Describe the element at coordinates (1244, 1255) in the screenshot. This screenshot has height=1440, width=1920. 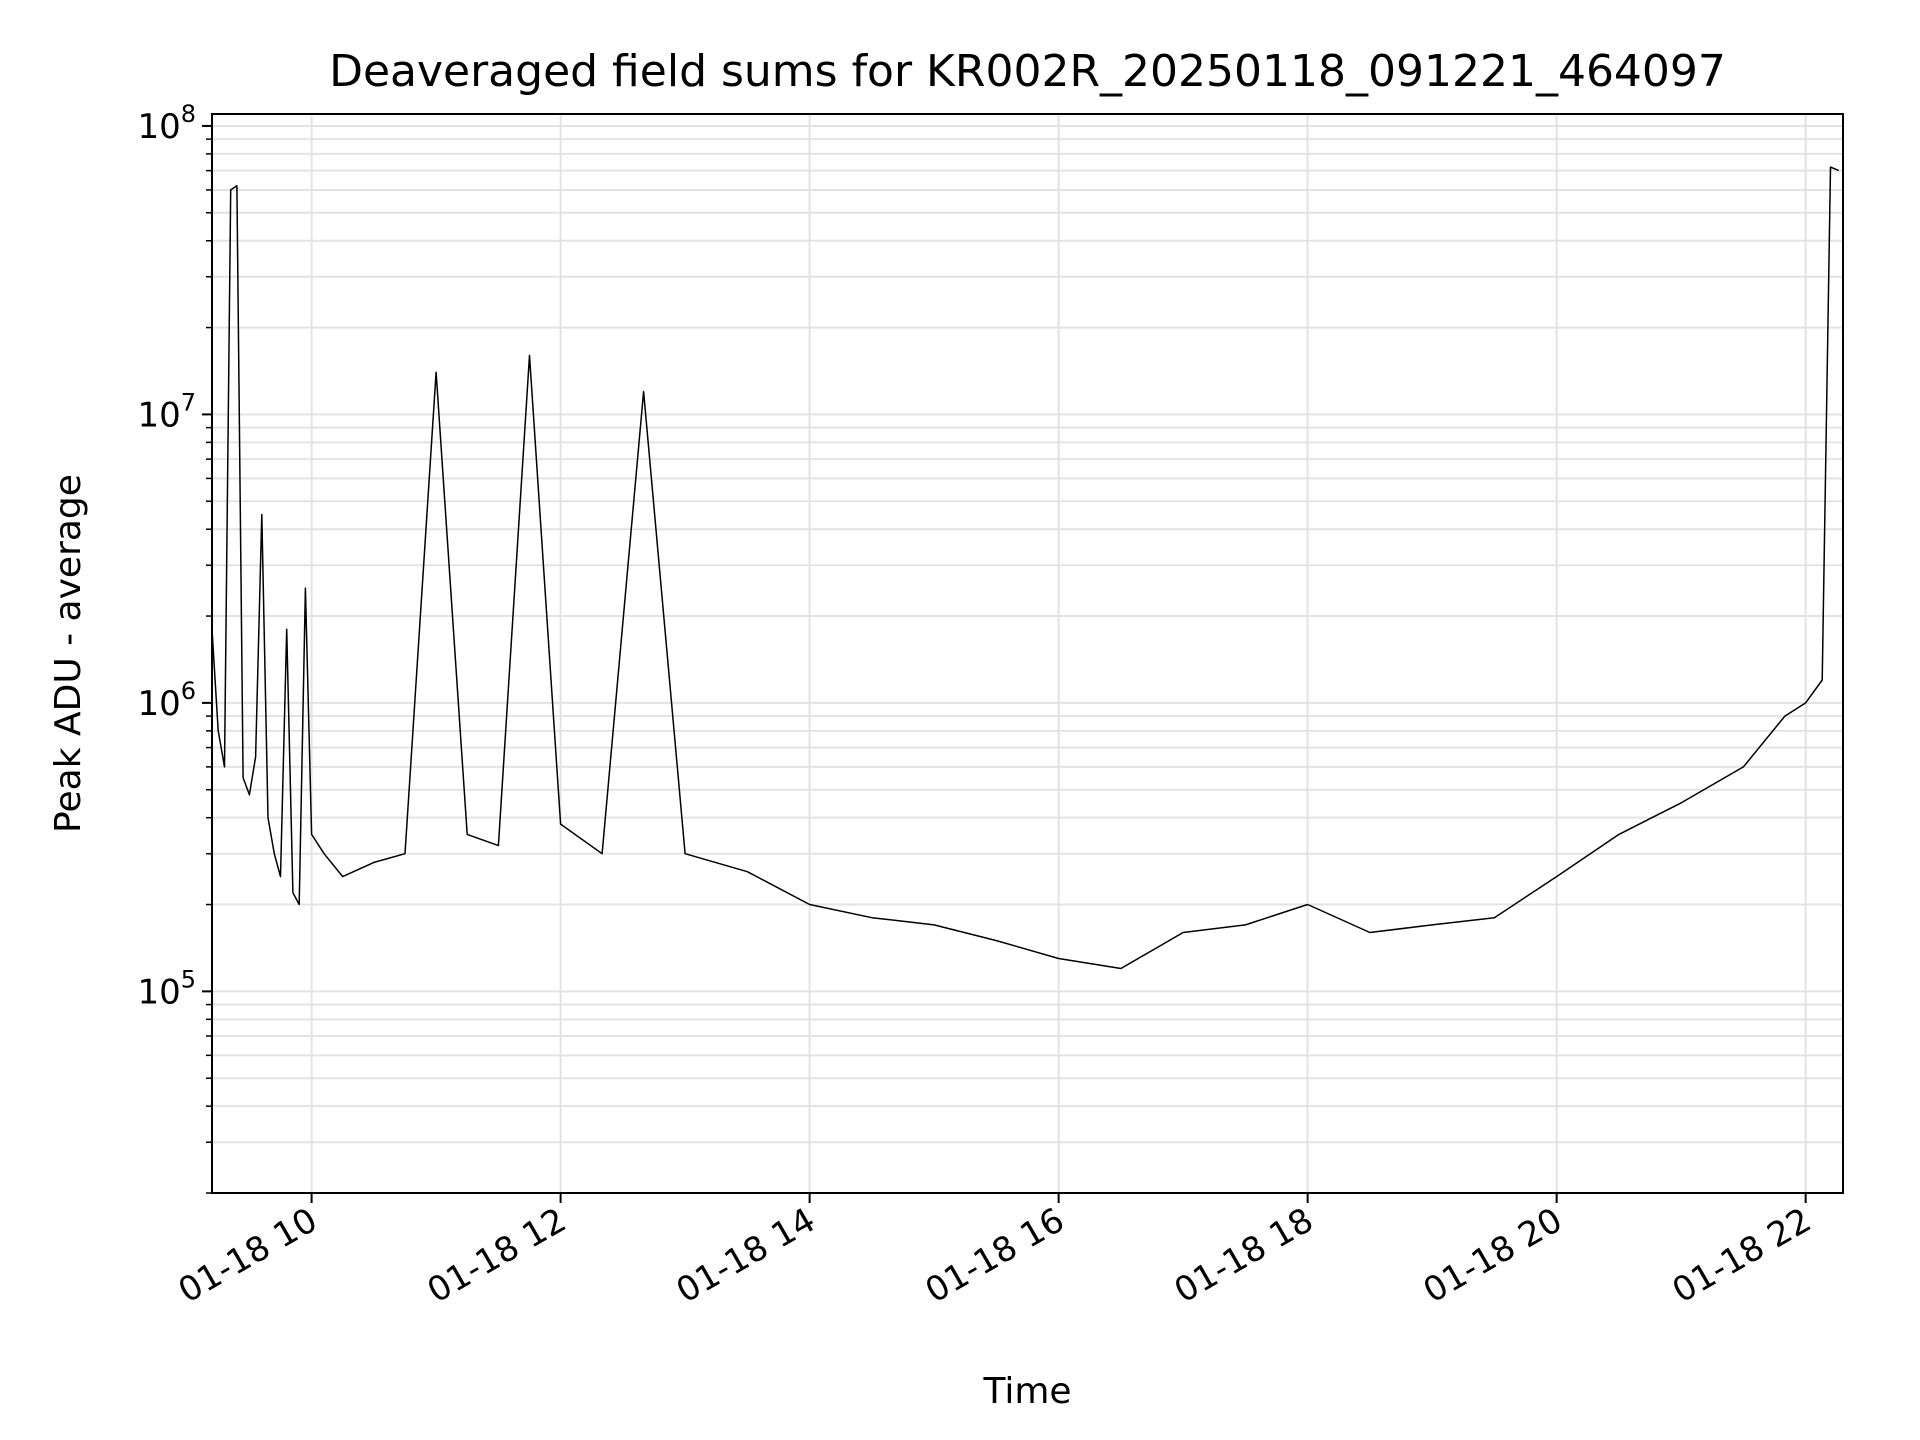
I see `x-tick-label: 01-18 18` at that location.